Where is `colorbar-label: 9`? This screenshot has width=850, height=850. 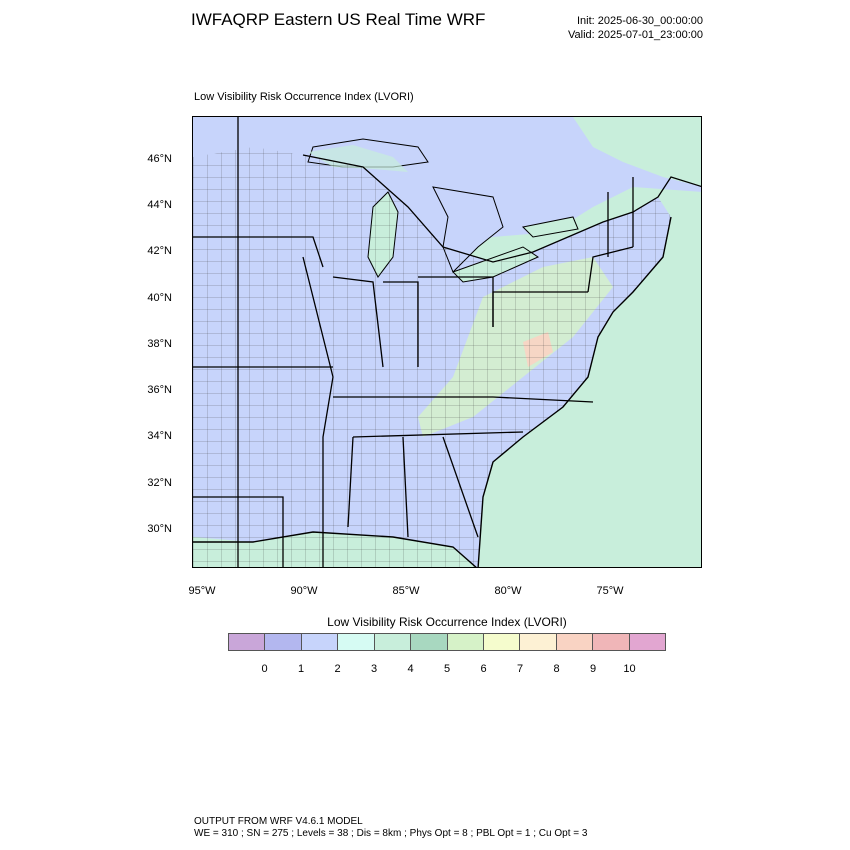
colorbar-label: 9 is located at coordinates (593, 669).